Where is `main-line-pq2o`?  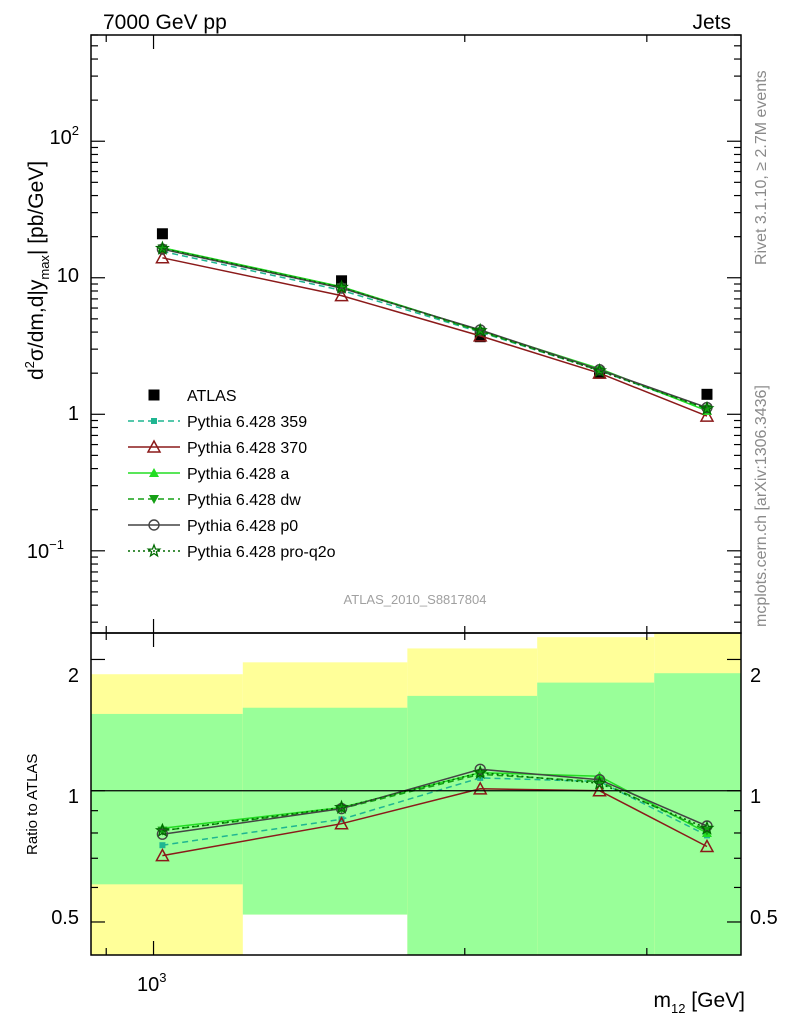
main-line-pq2o is located at coordinates (435, 328).